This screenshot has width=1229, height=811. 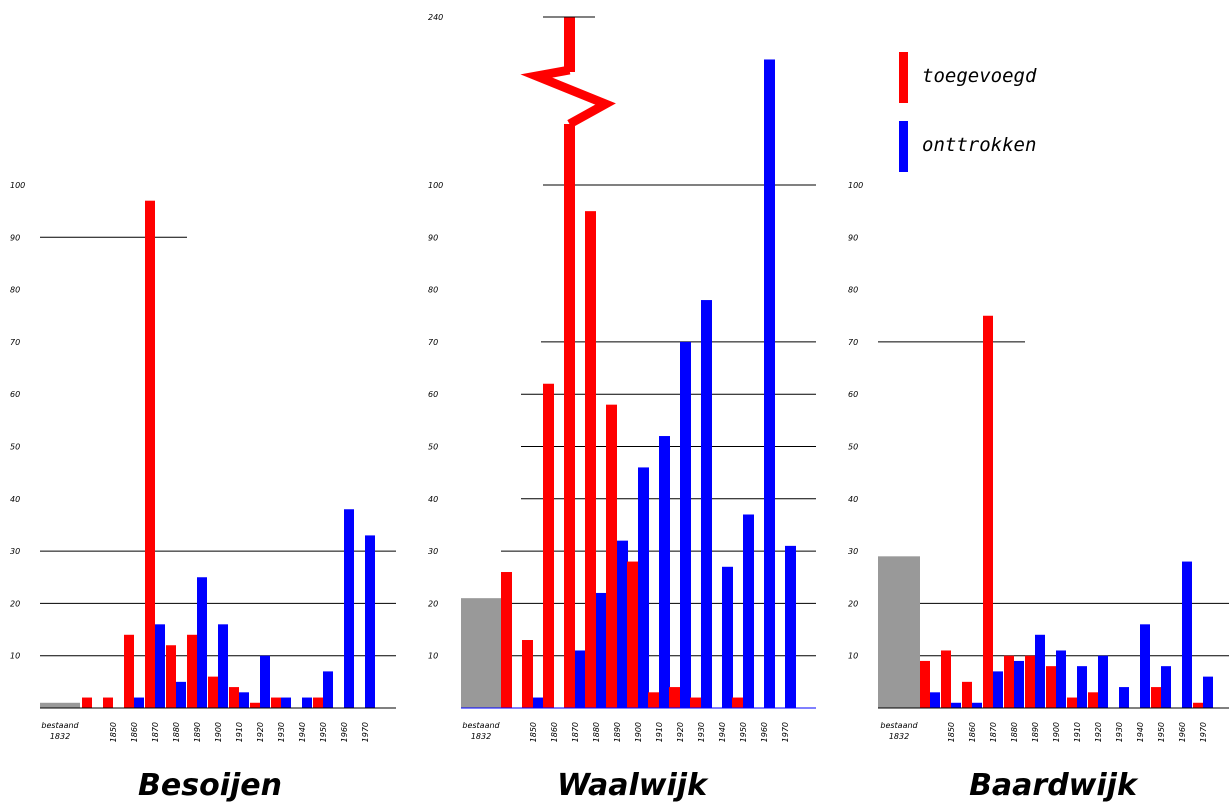 What do you see at coordinates (979, 145) in the screenshot?
I see `legend-label: onttrokken` at bounding box center [979, 145].